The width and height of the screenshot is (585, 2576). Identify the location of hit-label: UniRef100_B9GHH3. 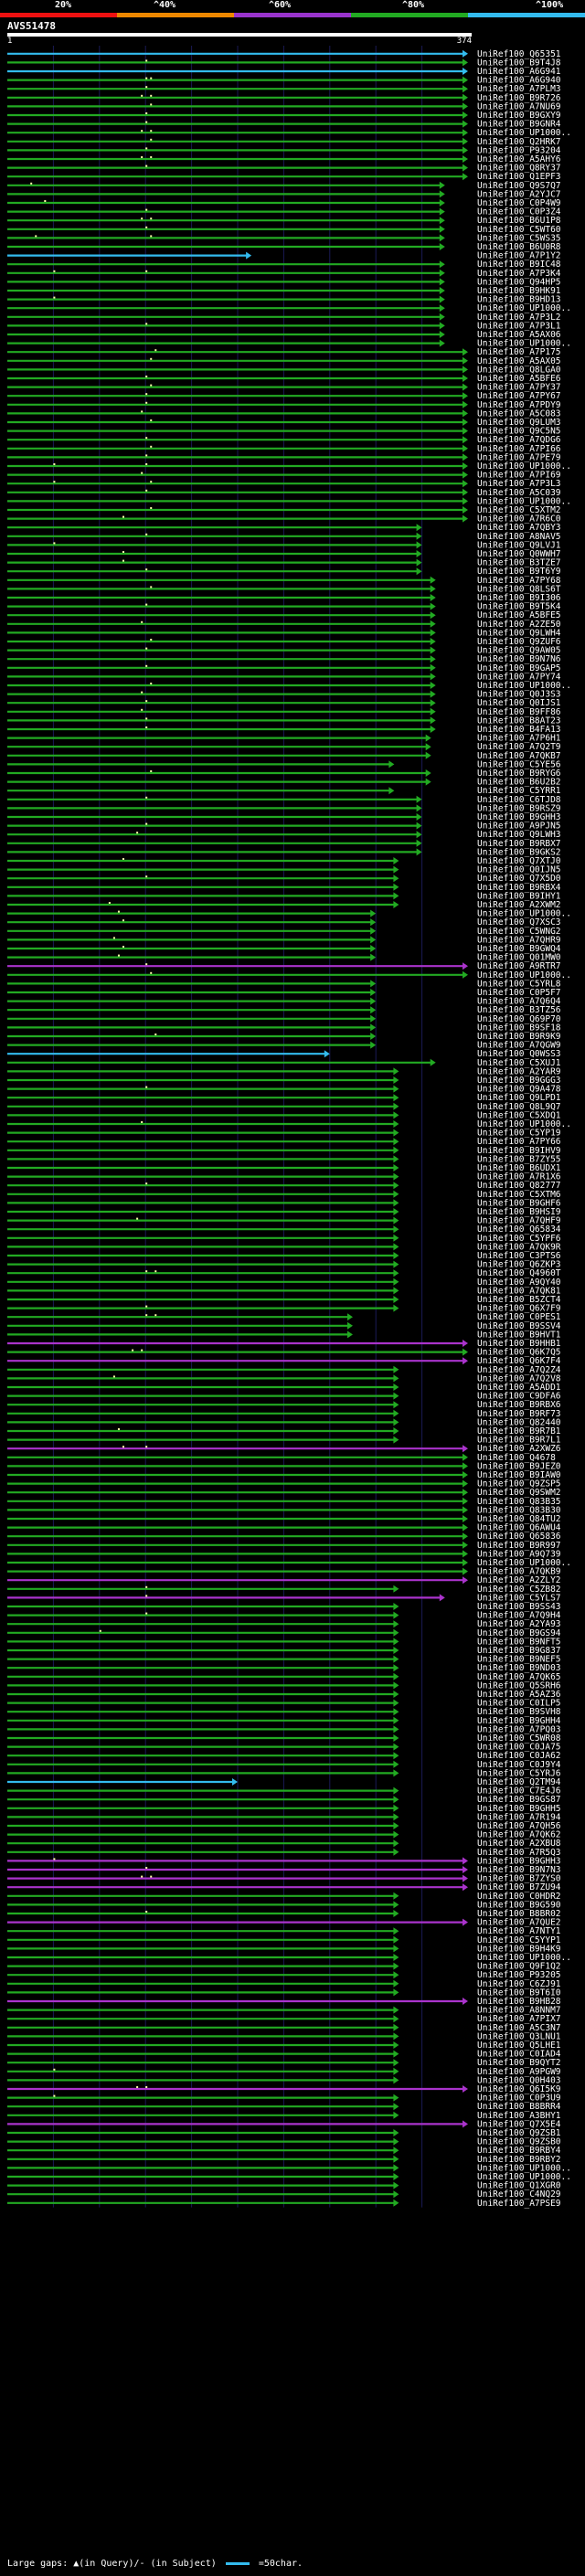
(519, 1861).